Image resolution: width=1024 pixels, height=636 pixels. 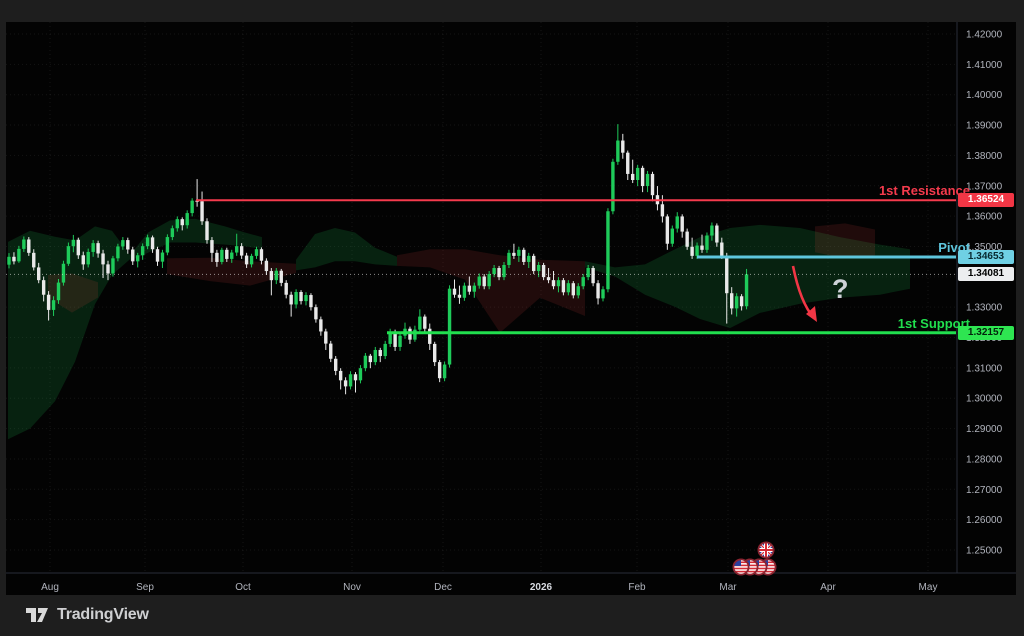 I want to click on resistance-label: 1st Resistance, so click(x=924, y=191).